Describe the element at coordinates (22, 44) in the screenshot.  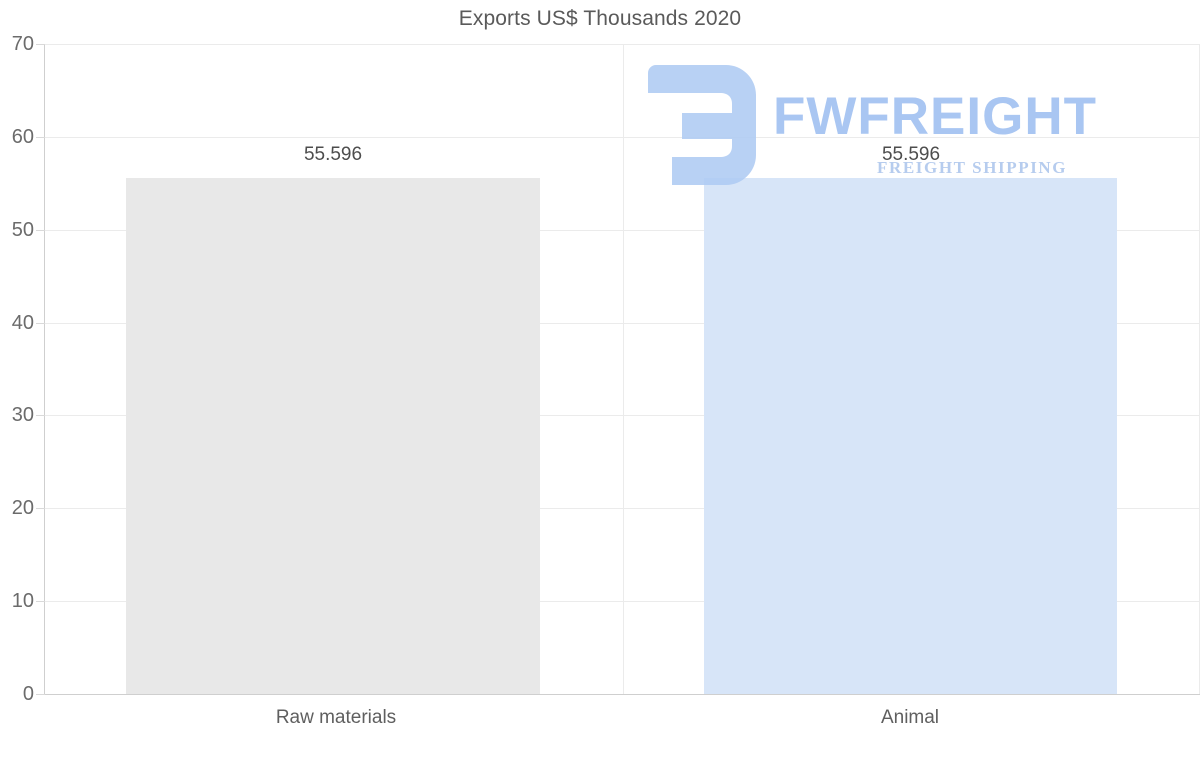
I see `y-tick-label-70: 70` at that location.